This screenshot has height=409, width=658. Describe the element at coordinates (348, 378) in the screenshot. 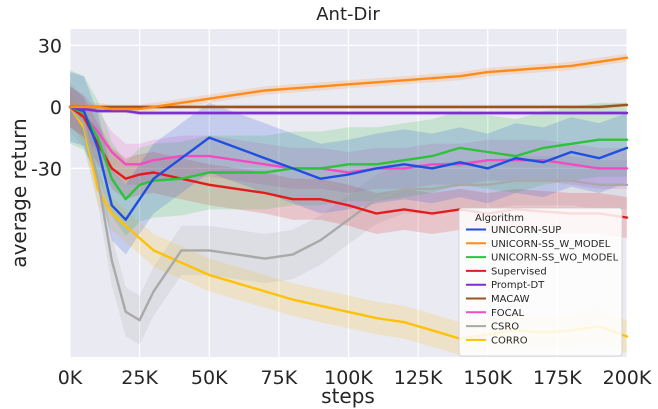

I see `x-tick-label: 100K` at that location.